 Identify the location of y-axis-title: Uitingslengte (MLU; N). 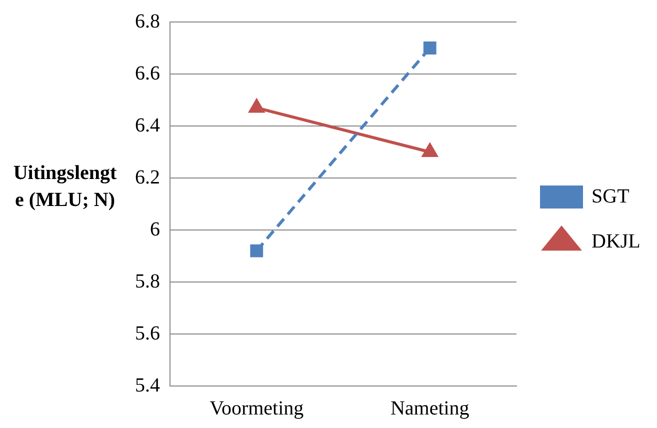
(65, 187).